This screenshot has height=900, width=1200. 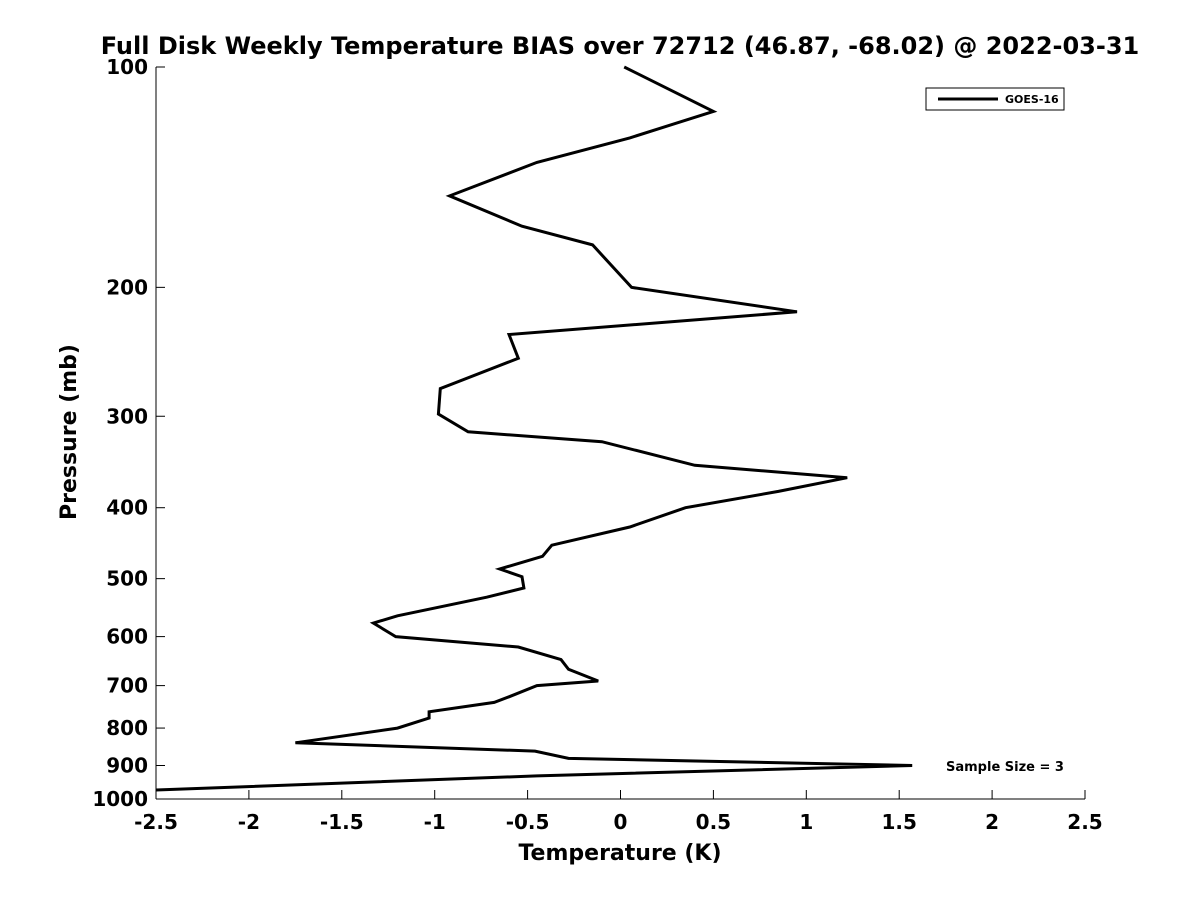 What do you see at coordinates (127, 416) in the screenshot?
I see `y-tick-label: 300` at bounding box center [127, 416].